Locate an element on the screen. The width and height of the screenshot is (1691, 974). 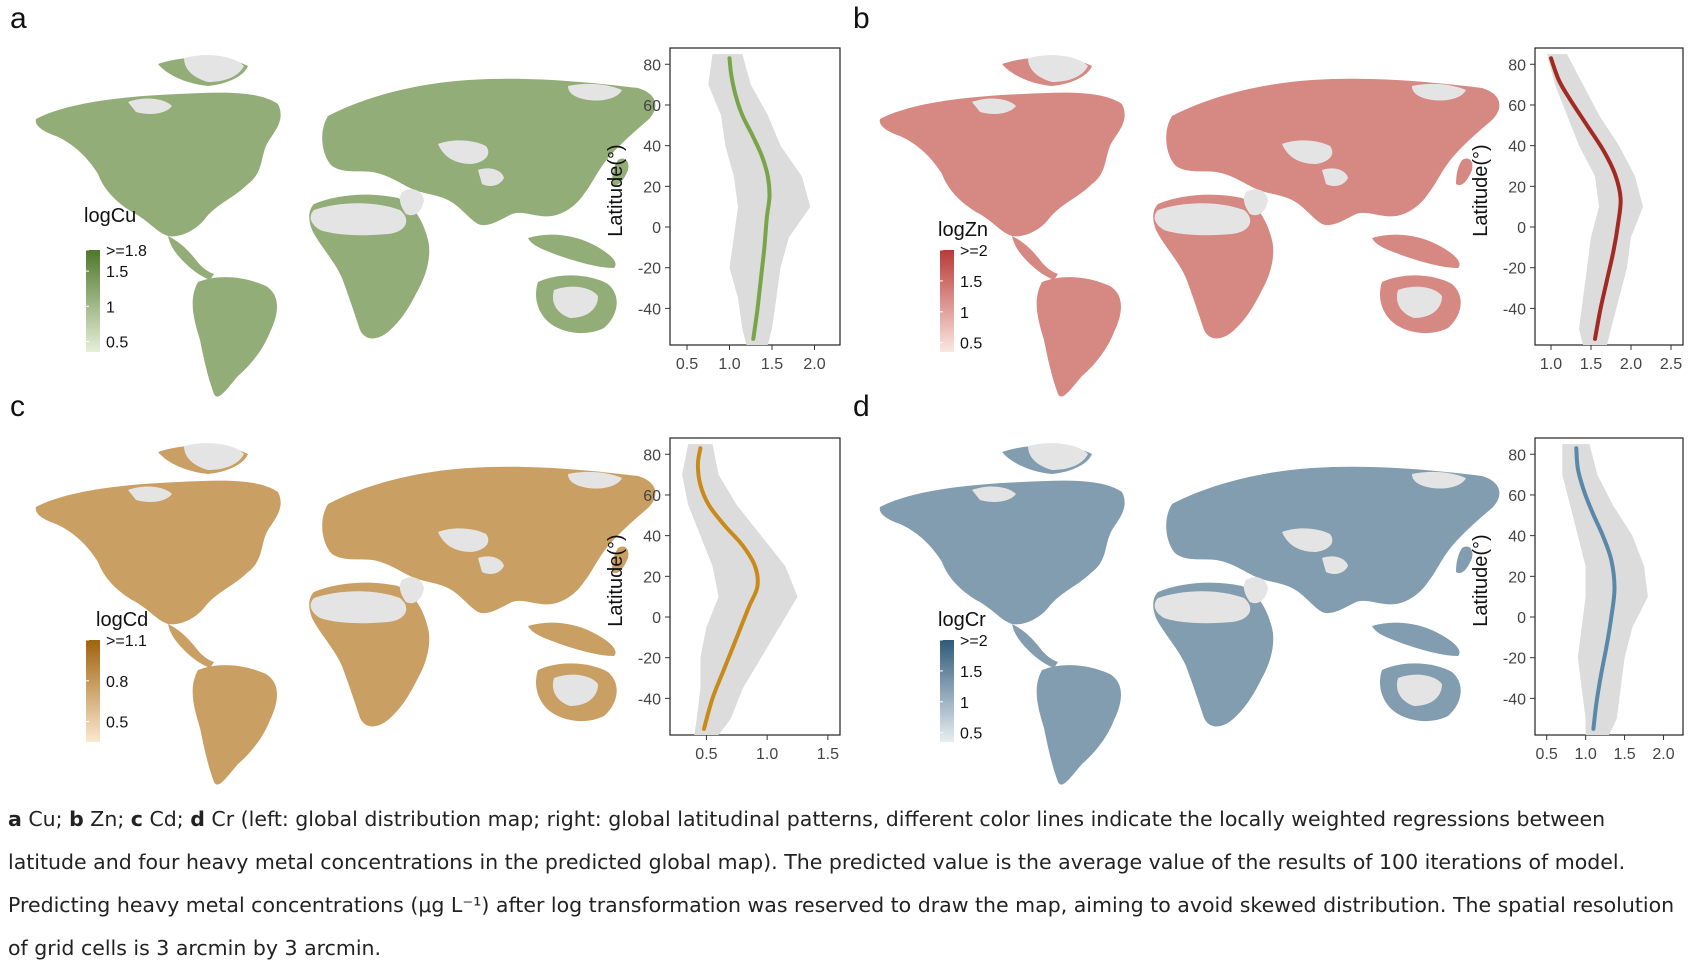
legend-title-cr: logCr is located at coordinates (962, 620).